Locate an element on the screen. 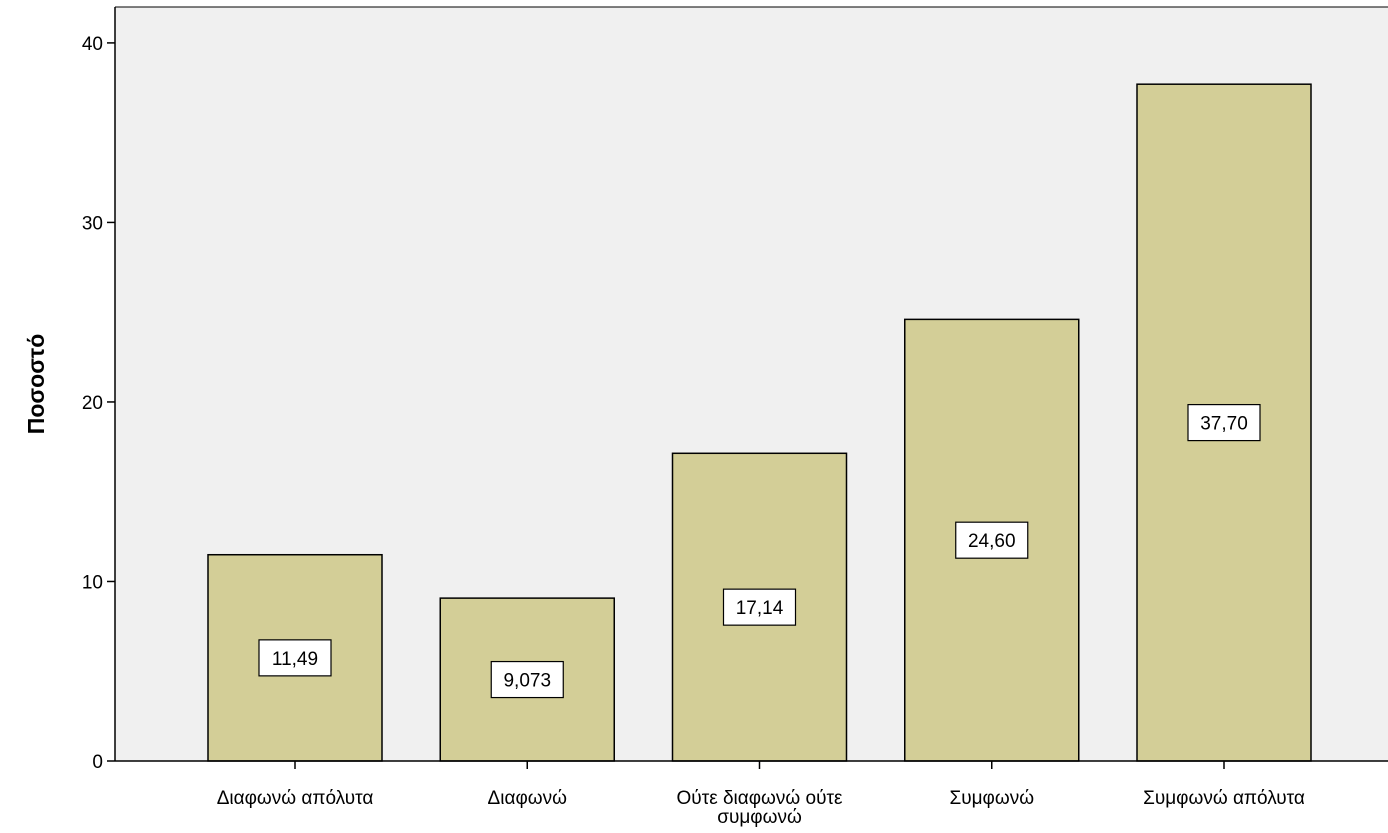 The image size is (1388, 833). data-label: 9,073 is located at coordinates (527, 681).